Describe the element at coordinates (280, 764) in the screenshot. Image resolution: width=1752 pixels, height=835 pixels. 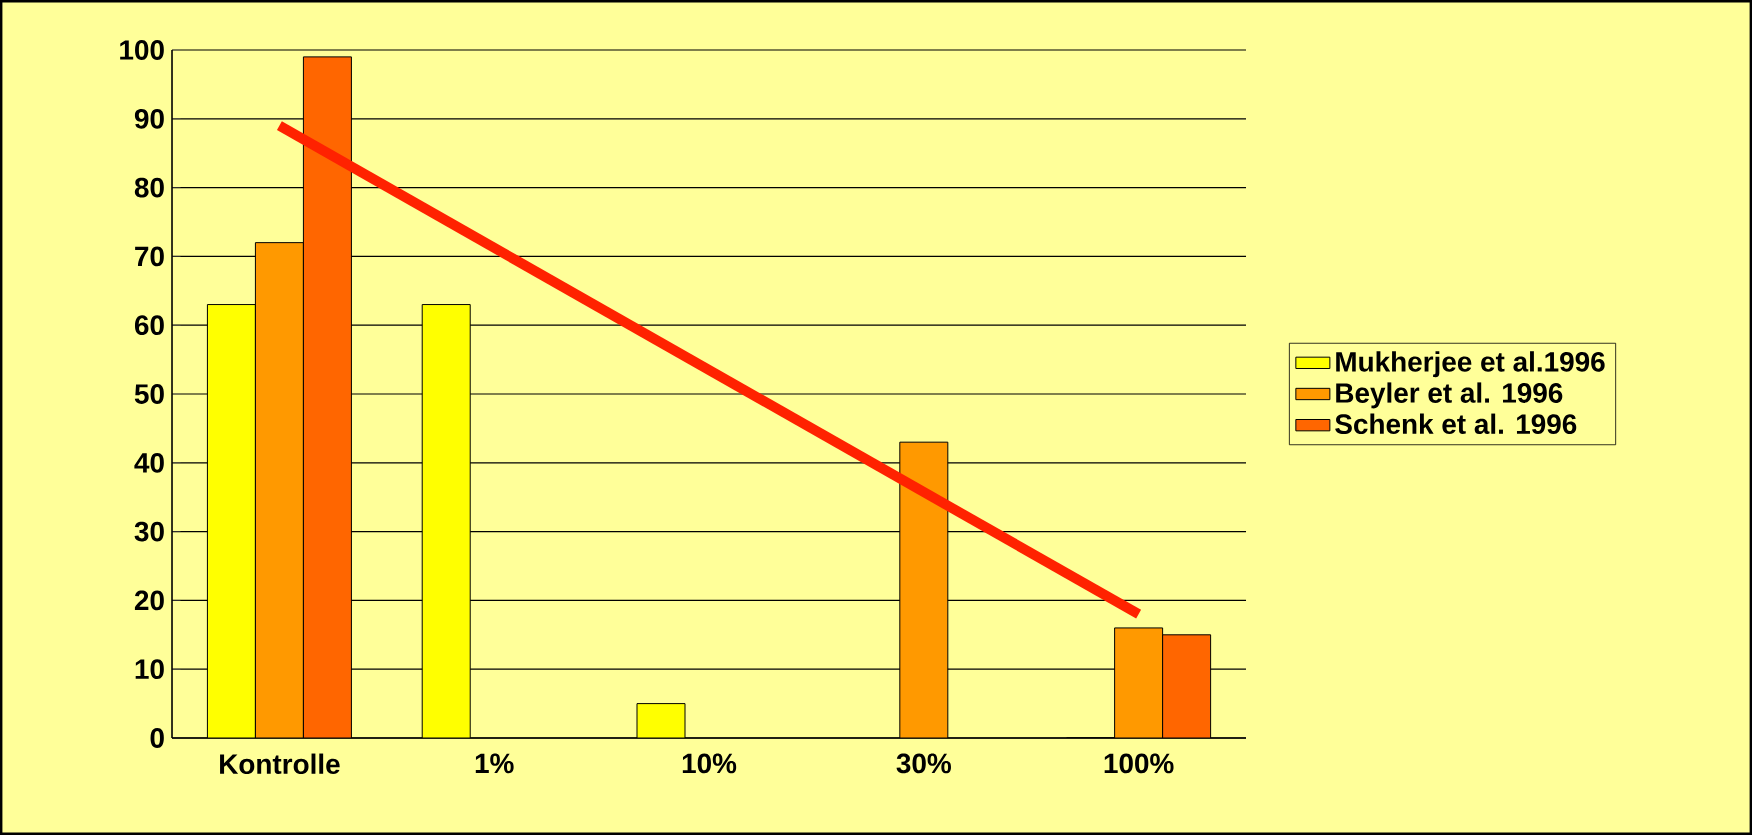
I see `x-tick-label: Kontrolle` at that location.